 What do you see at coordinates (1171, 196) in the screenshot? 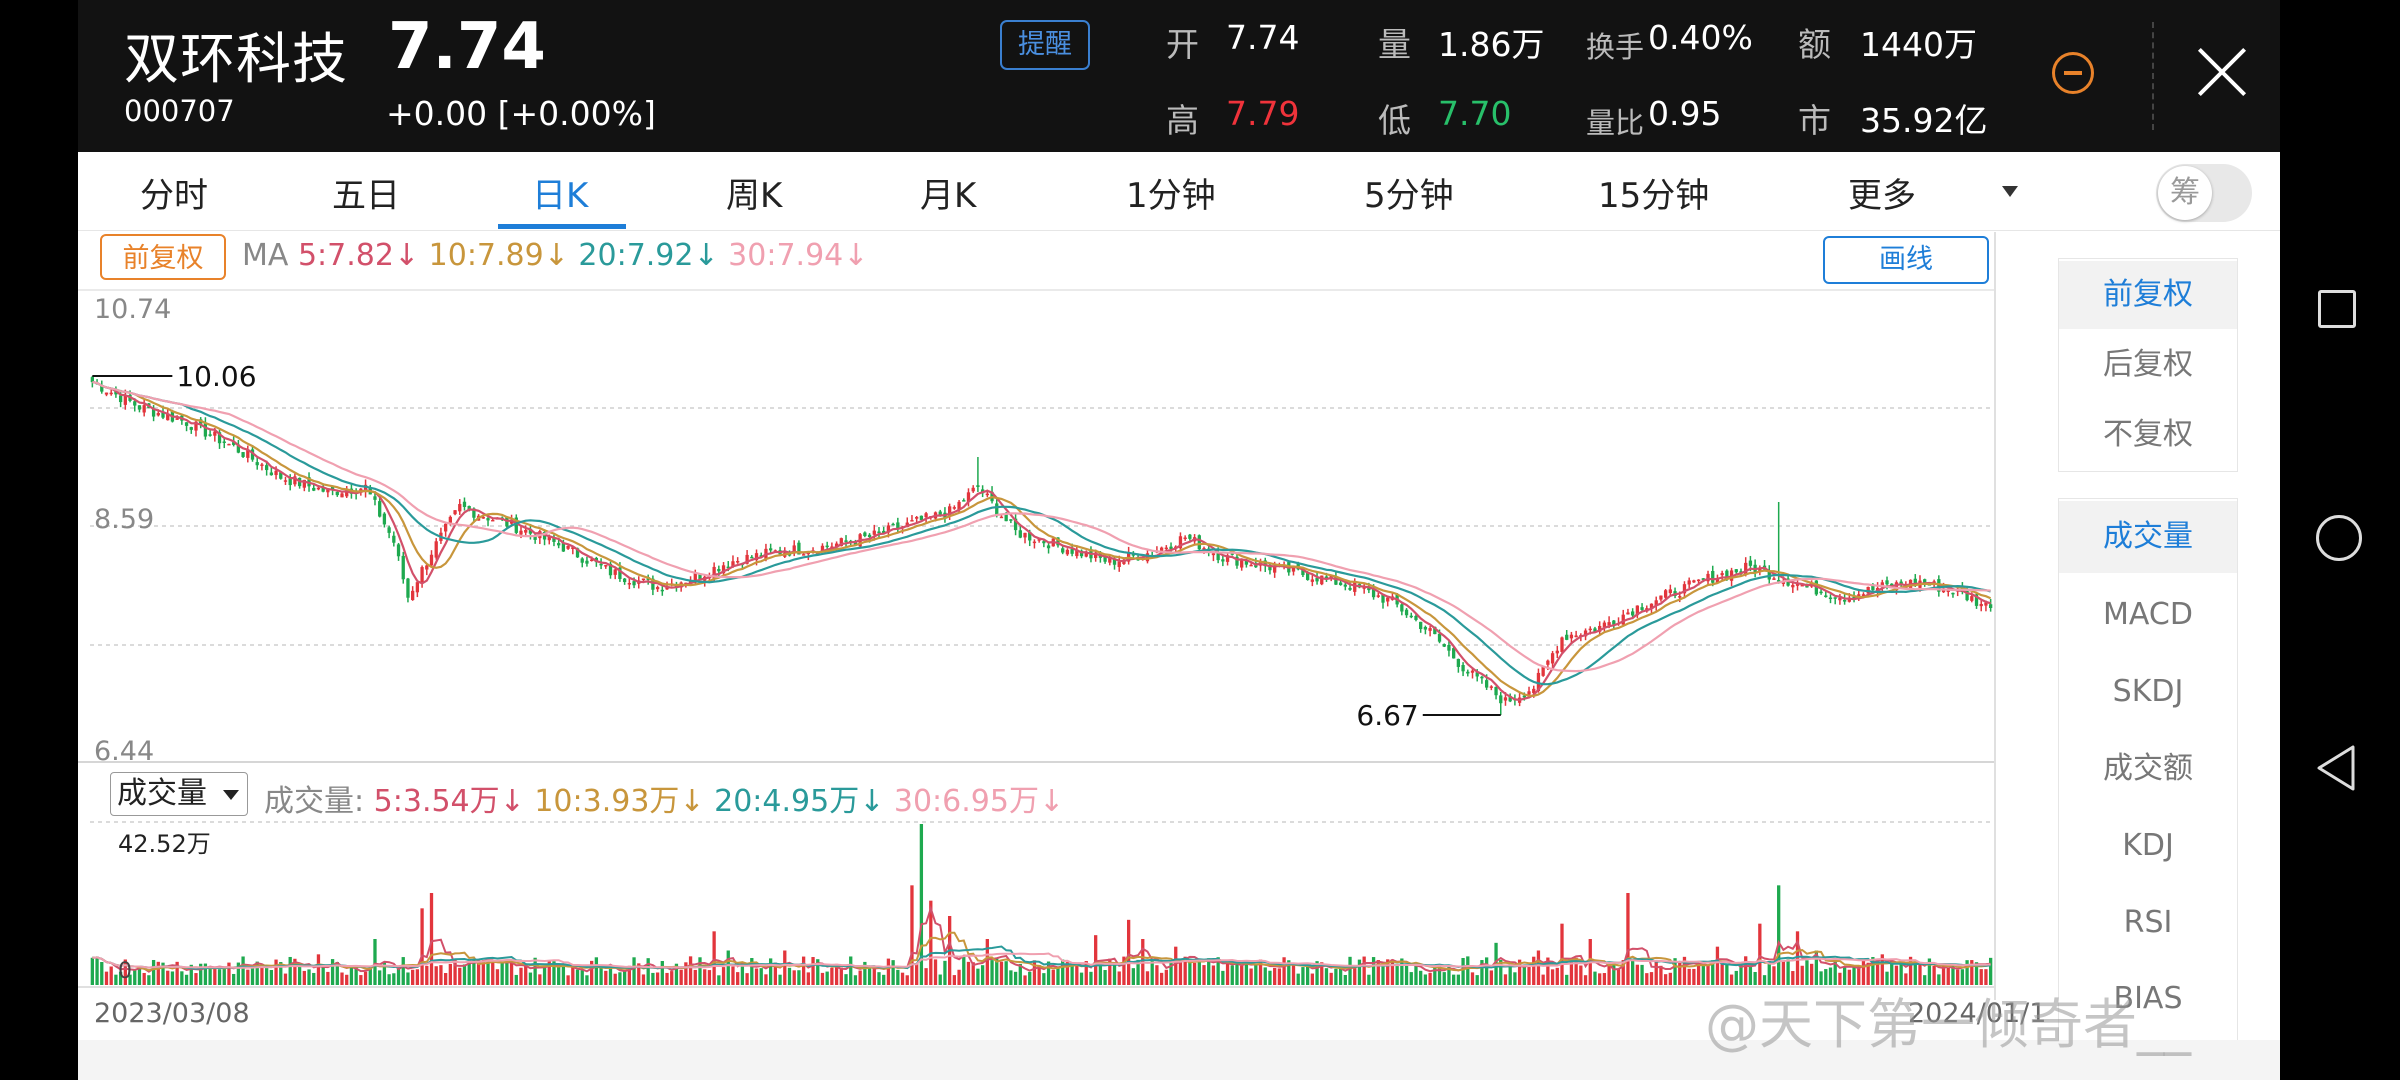
I see `tab-1min: 1分钟` at bounding box center [1171, 196].